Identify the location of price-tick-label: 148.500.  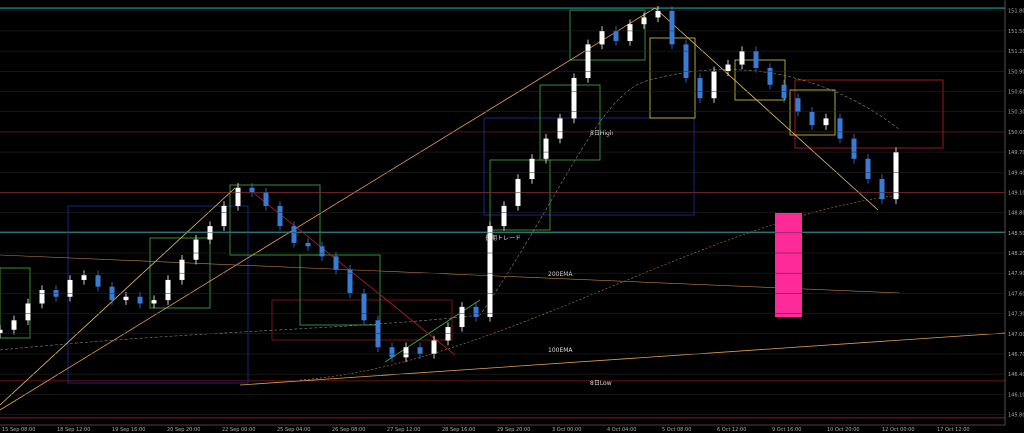
(1016, 234).